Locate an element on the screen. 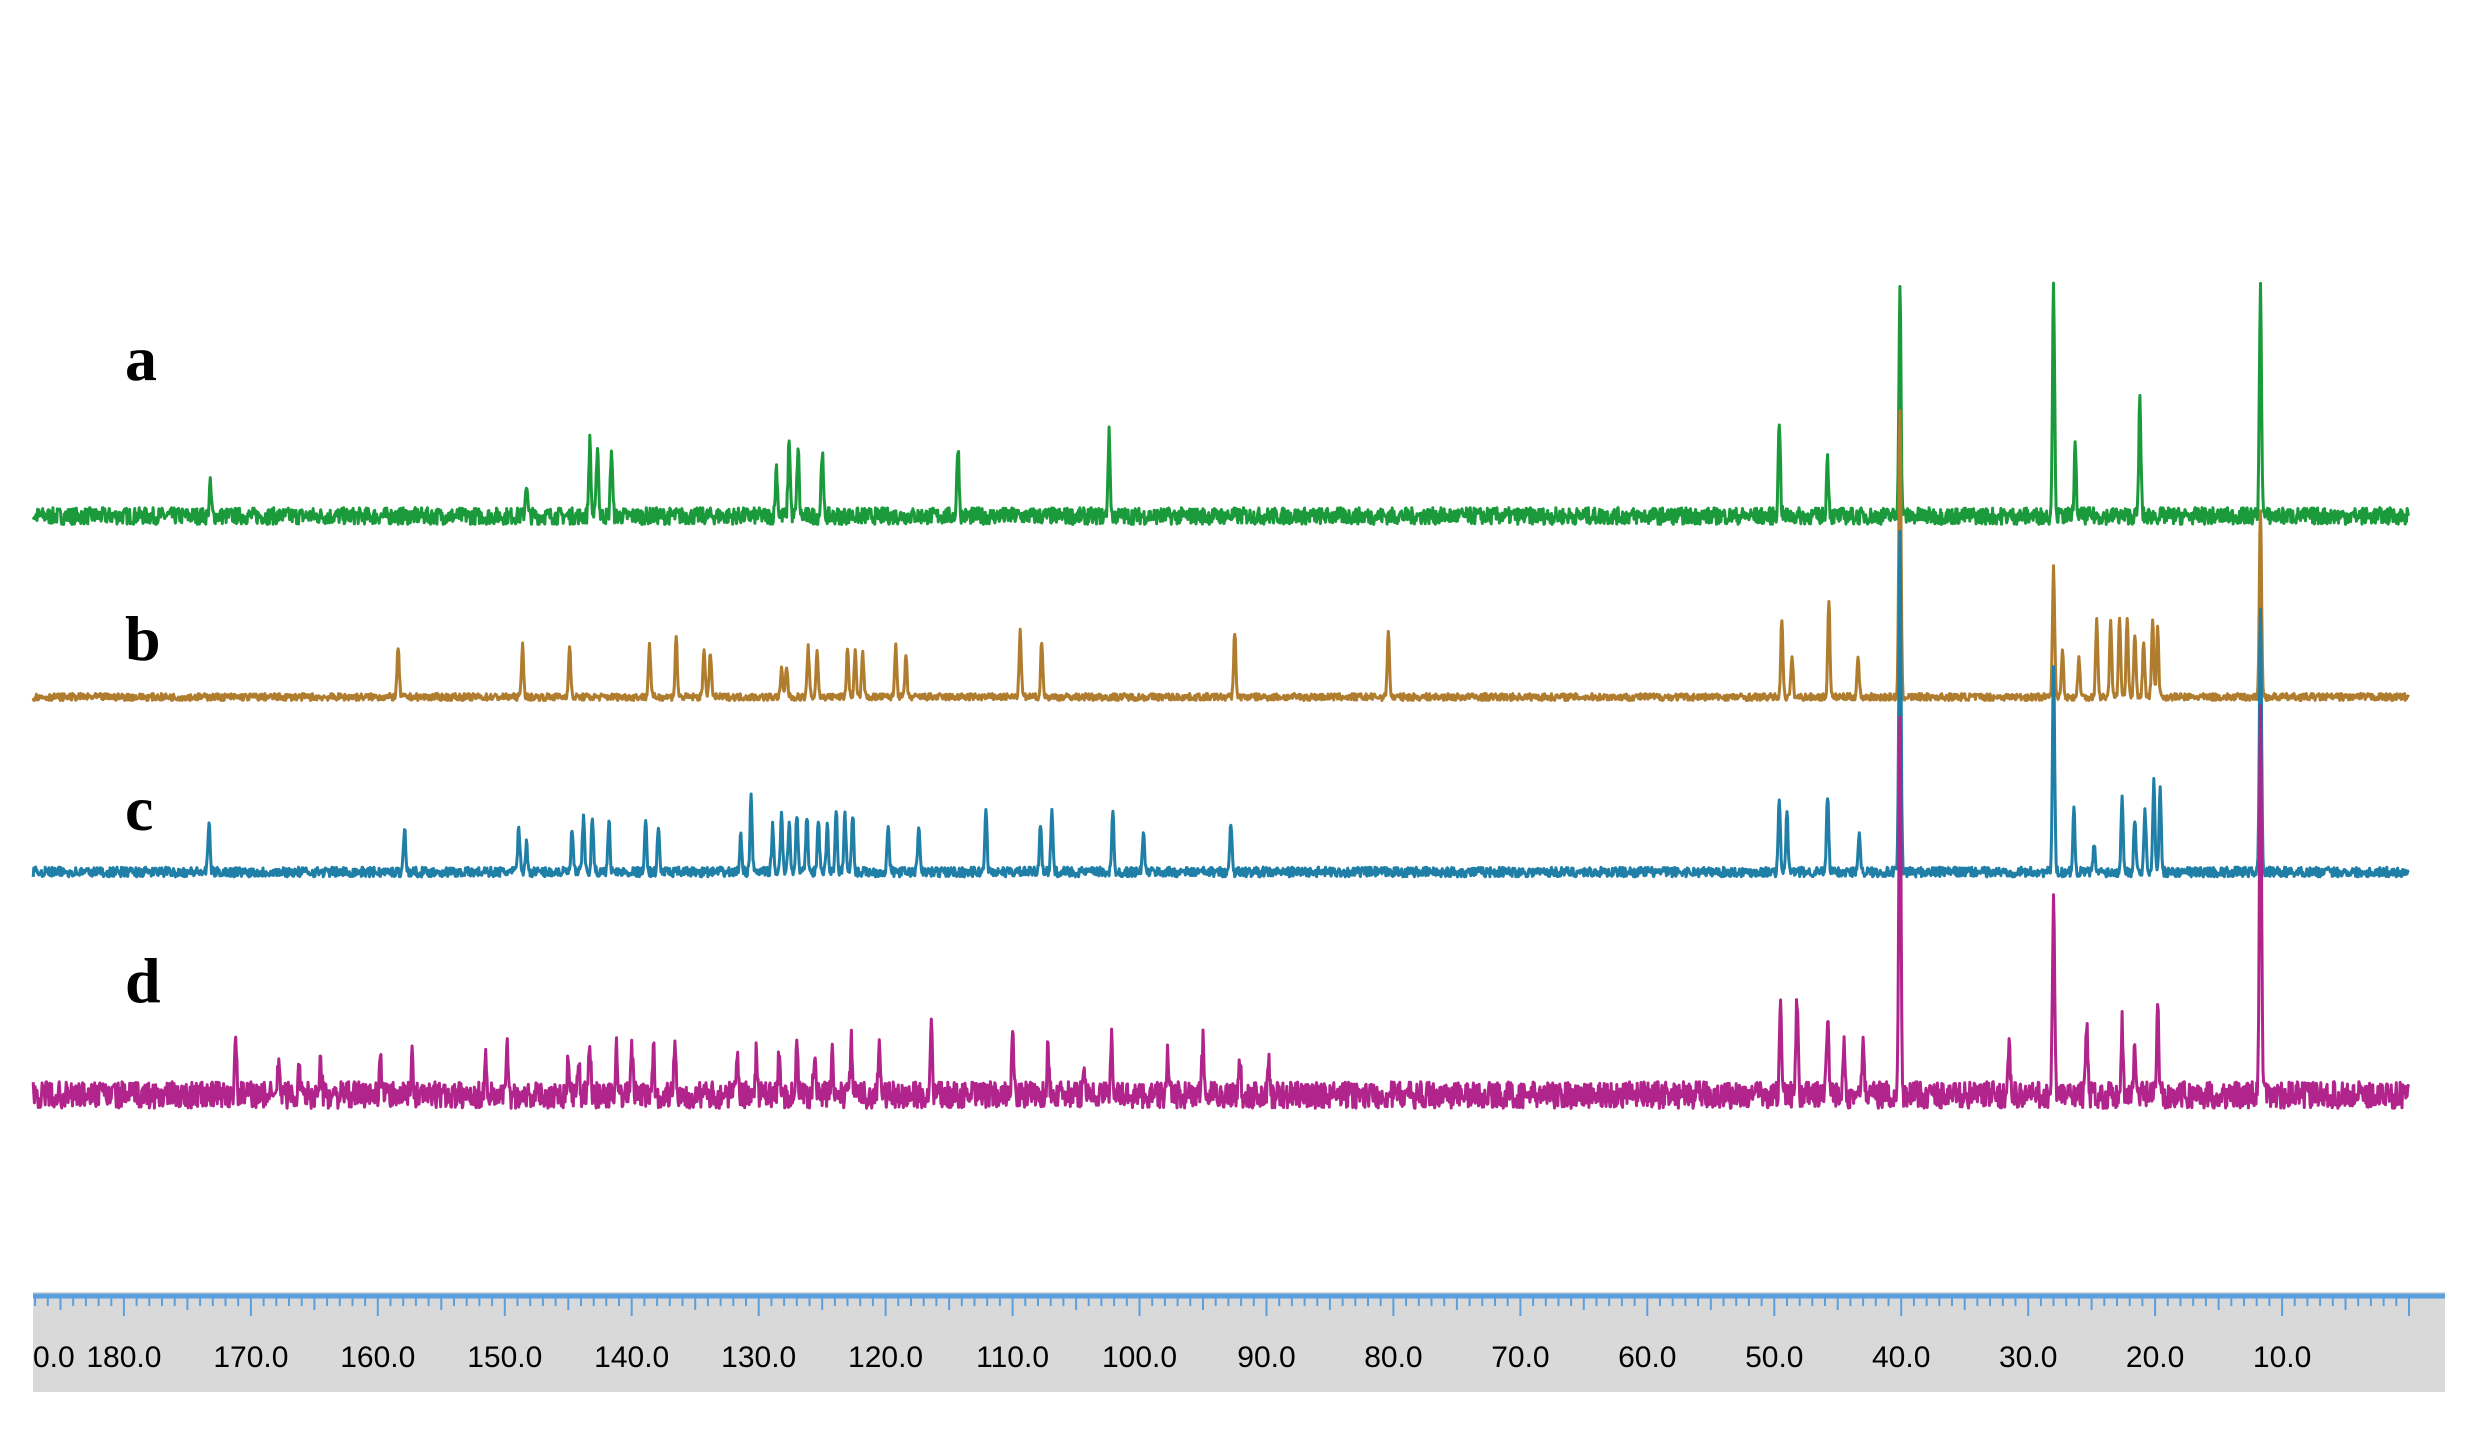  axis-tick-label: 120.0 is located at coordinates (885, 1357).